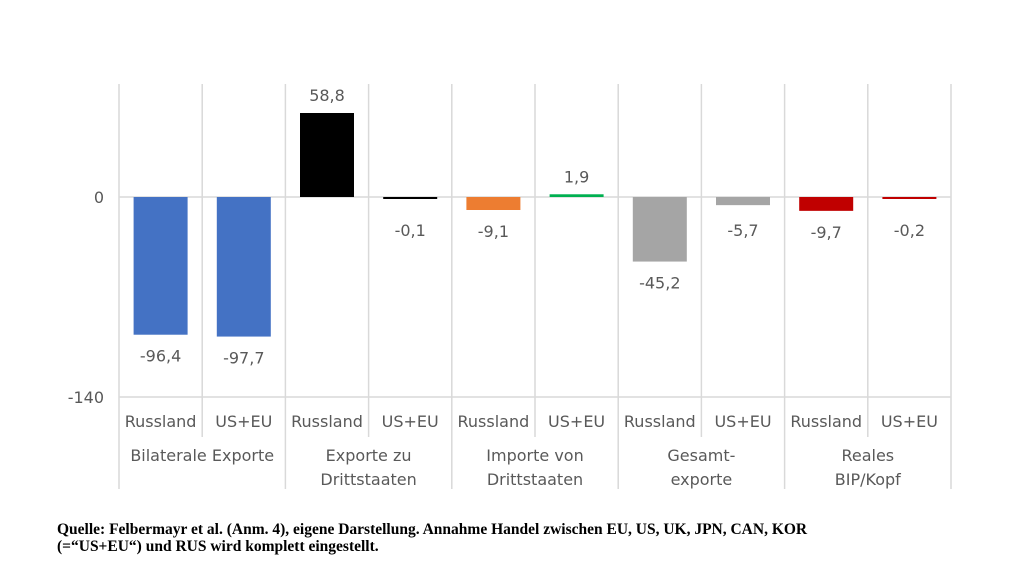 The height and width of the screenshot is (576, 1024). I want to click on group-label: Reales, so click(867, 455).